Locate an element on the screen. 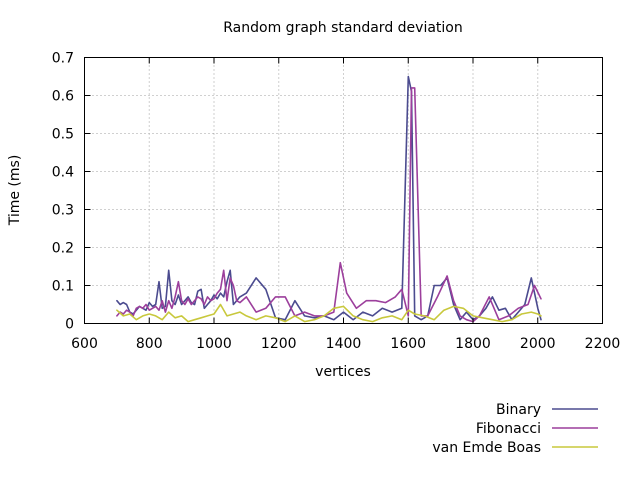 This screenshot has height=480, width=640. y-tick-label: 0.7 is located at coordinates (63, 59).